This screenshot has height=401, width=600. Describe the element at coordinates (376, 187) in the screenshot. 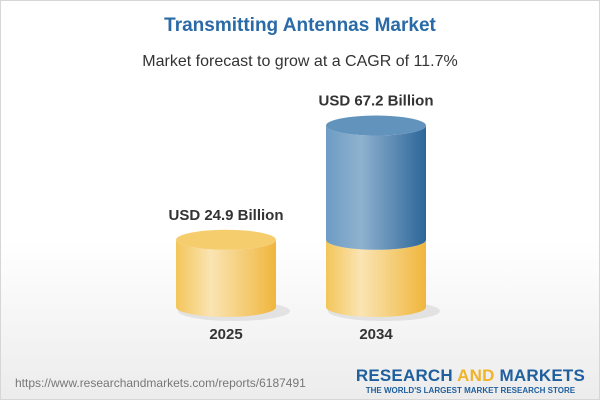

I see `cylinder-growth-segment` at that location.